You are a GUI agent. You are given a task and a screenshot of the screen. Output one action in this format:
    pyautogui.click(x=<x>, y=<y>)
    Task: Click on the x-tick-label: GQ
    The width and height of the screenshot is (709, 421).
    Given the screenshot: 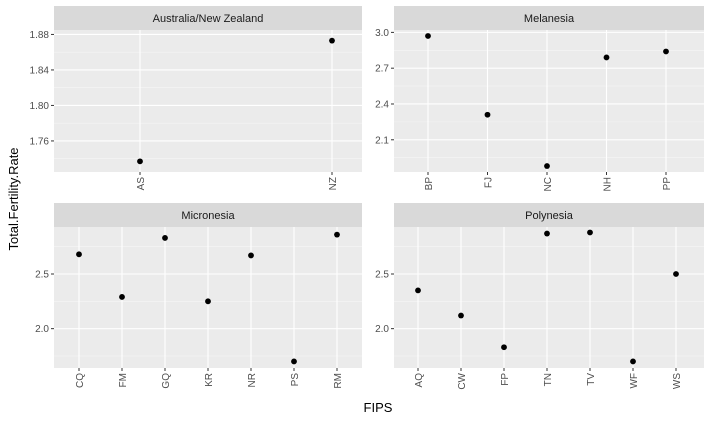 What is the action you would take?
    pyautogui.click(x=166, y=381)
    